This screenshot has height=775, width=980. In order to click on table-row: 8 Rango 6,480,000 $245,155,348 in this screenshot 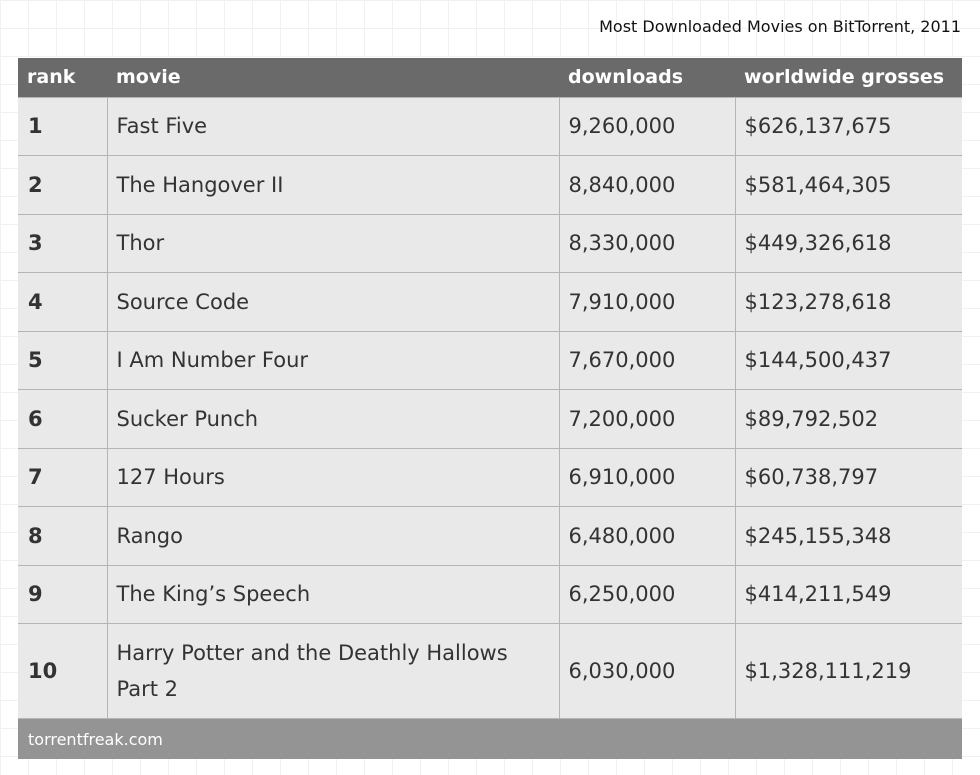, I will do `click(490, 536)`.